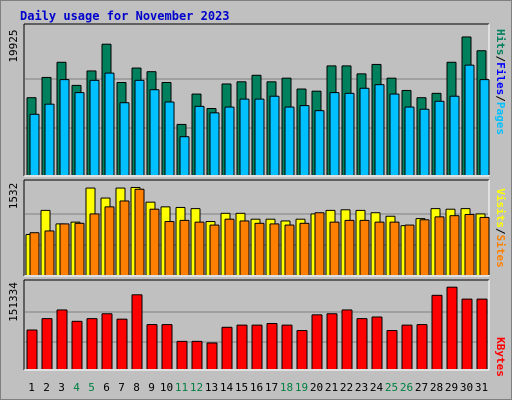  I want to click on day-label: 5, so click(91, 387).